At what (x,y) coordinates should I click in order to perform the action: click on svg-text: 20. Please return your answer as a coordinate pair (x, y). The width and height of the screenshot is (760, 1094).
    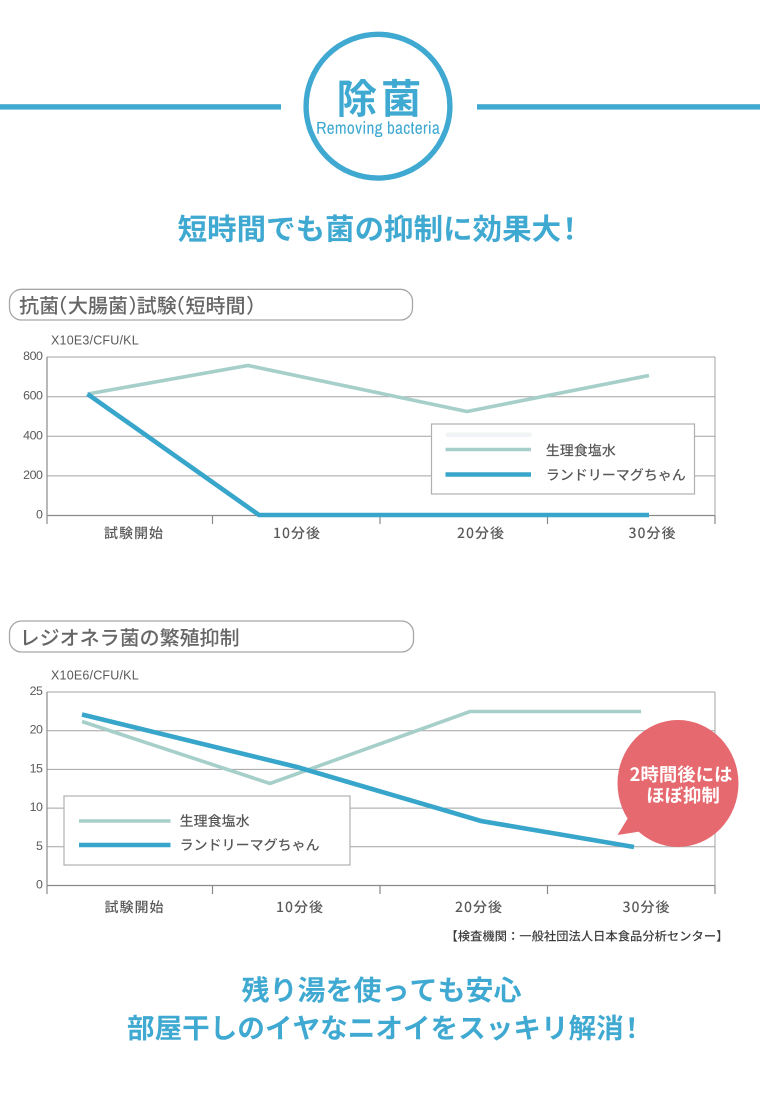
    Looking at the image, I should click on (36, 730).